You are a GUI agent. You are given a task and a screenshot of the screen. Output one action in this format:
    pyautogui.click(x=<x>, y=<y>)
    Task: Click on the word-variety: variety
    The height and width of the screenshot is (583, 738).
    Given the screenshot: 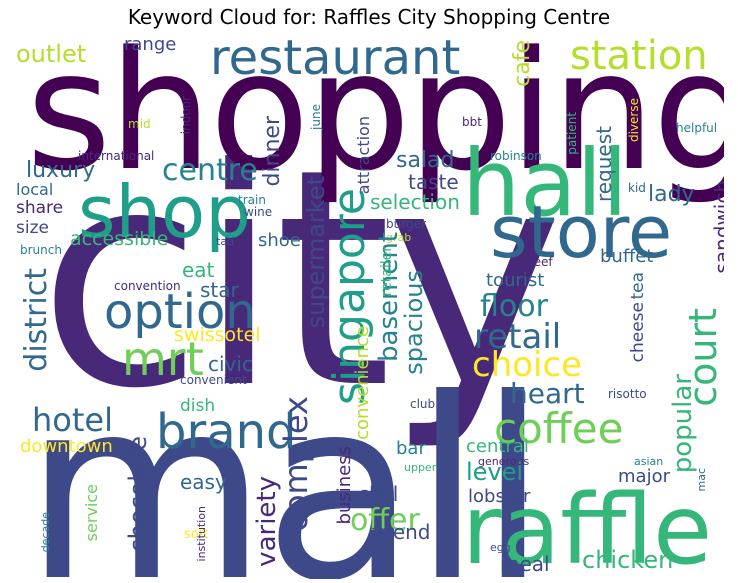 What is the action you would take?
    pyautogui.click(x=267, y=521)
    